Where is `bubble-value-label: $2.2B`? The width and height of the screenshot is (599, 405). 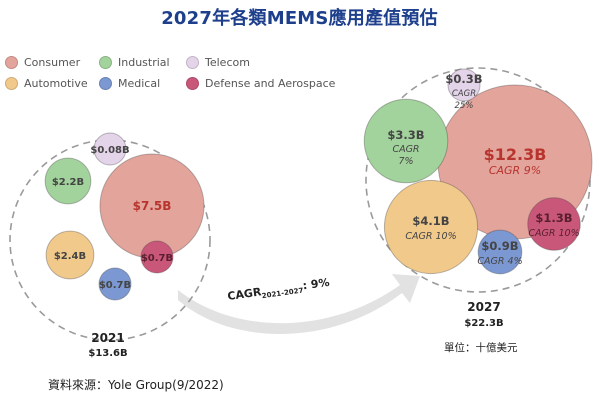 bubble-value-label: $2.2B is located at coordinates (68, 182).